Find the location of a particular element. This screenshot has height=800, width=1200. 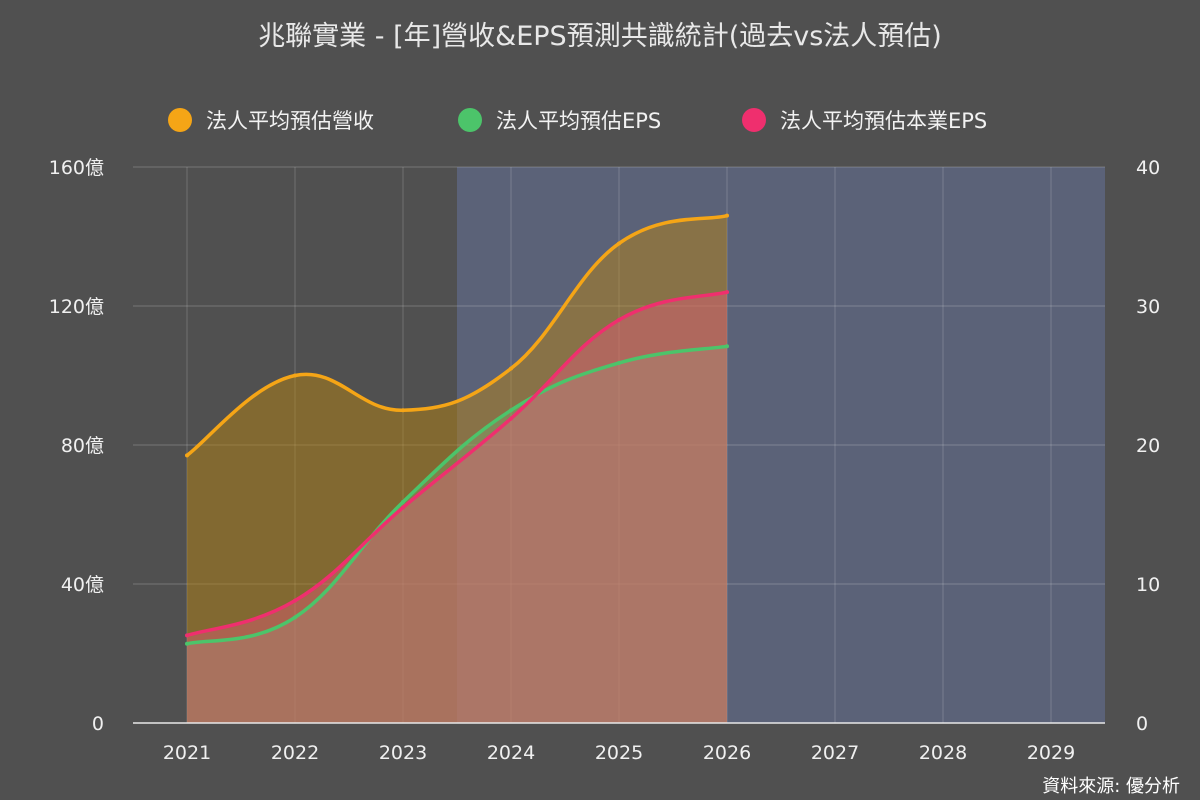

legend-item-revenue: 法人平均預估營收 is located at coordinates (271, 120).